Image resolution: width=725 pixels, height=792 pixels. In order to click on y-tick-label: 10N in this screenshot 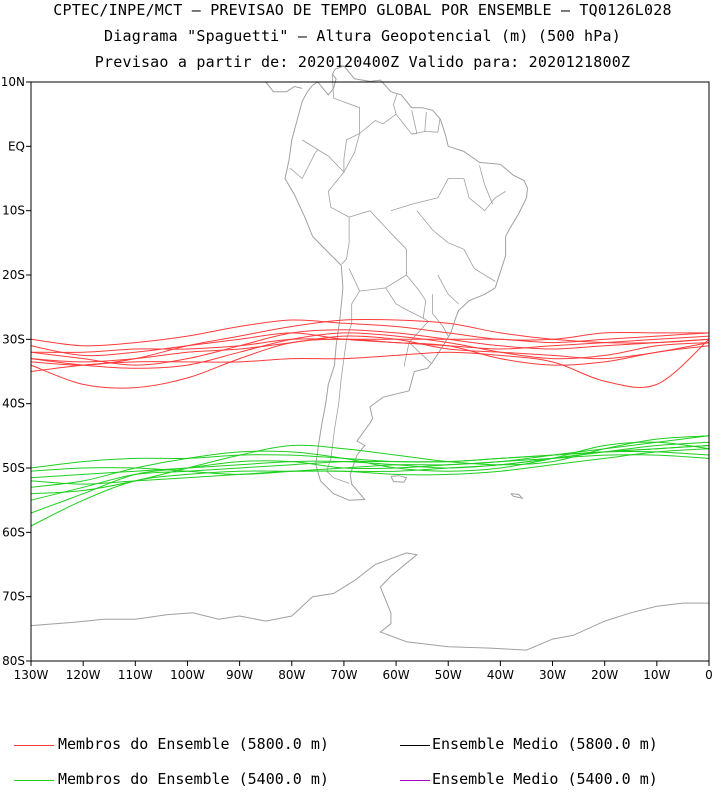, I will do `click(13, 82)`.